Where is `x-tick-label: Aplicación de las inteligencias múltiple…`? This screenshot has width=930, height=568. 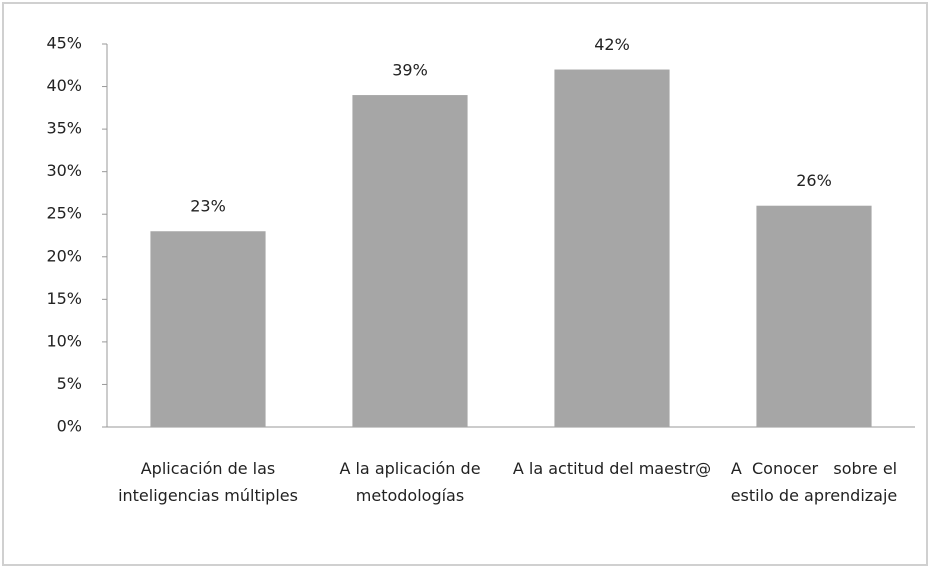
x-tick-label: Aplicación de las inteligencias múltiple… is located at coordinates (208, 482).